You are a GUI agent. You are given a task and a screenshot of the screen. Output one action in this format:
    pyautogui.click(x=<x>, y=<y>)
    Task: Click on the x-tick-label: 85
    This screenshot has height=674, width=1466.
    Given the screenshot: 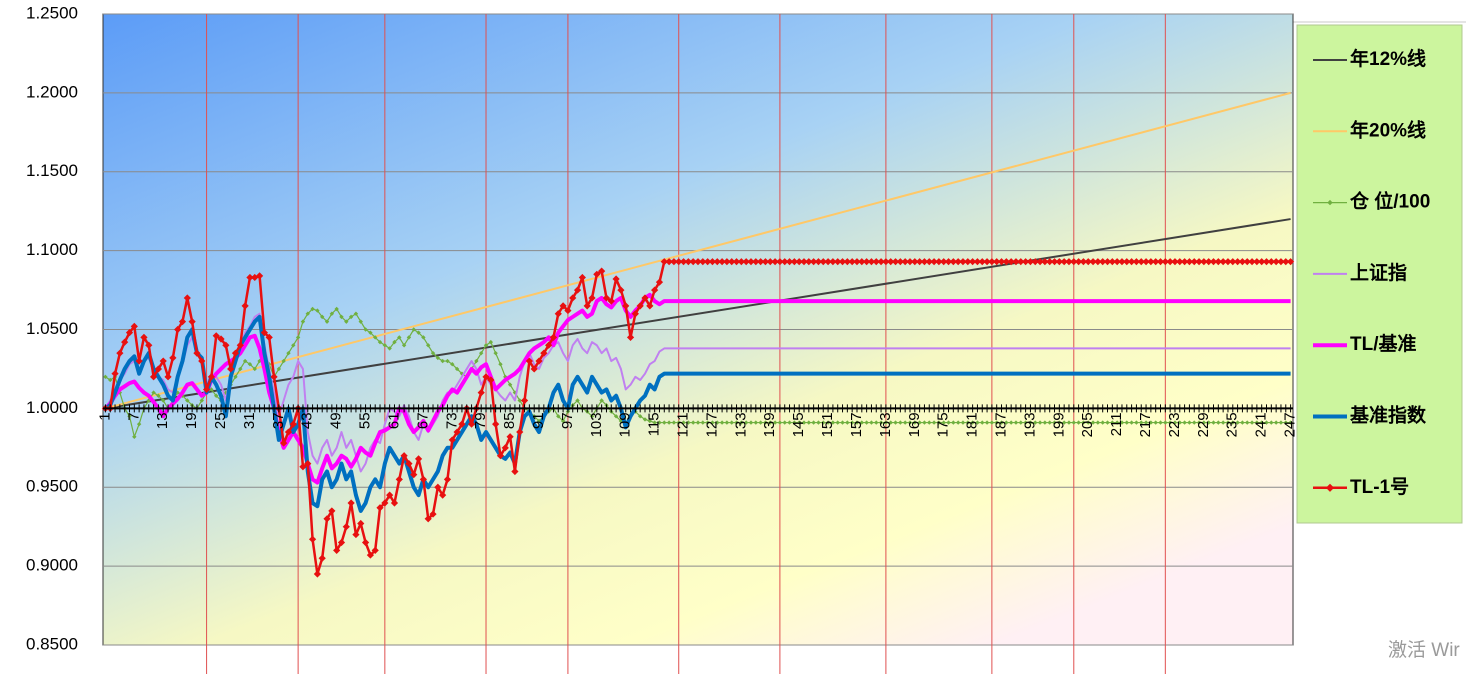 What is the action you would take?
    pyautogui.click(x=509, y=420)
    